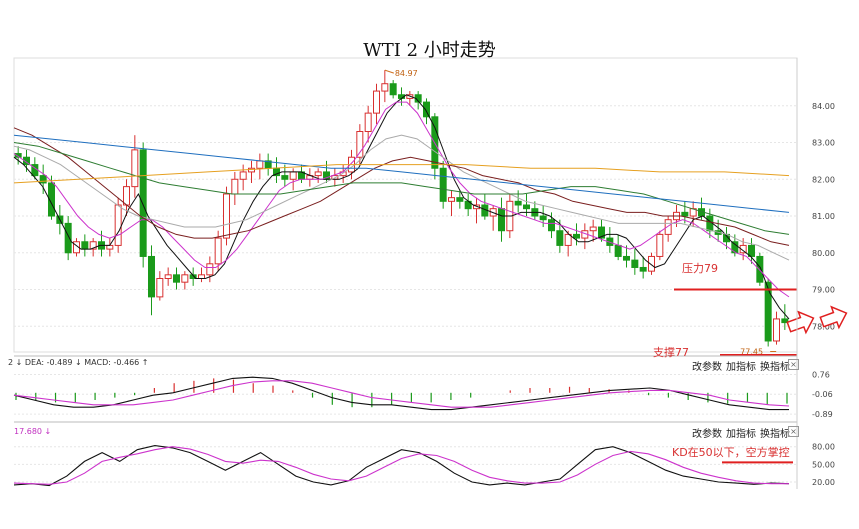 This screenshot has width=859, height=529. I want to click on main-y-tick-label: 81.00, so click(823, 216).